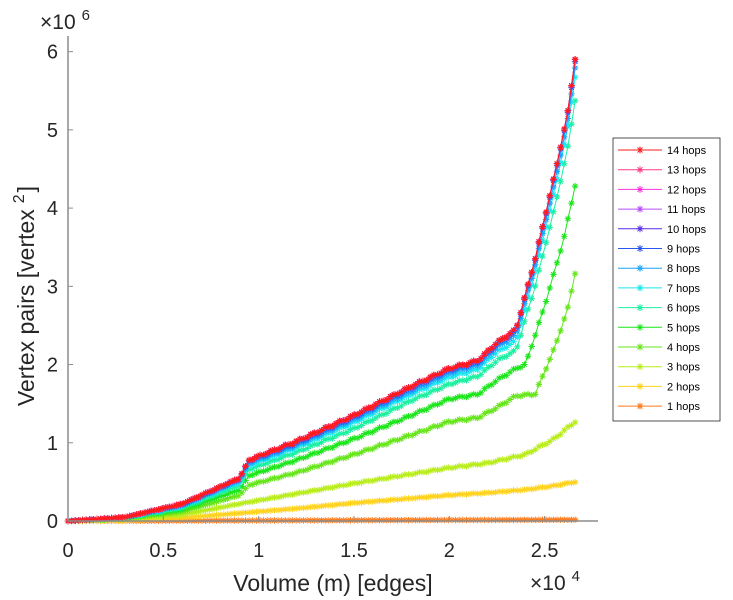  I want to click on legend-item: 4 hops, so click(659, 348).